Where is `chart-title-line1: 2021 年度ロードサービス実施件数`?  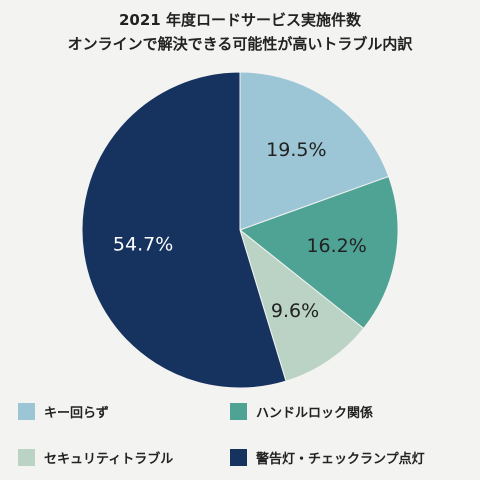 chart-title-line1: 2021 年度ロードサービス実施件数 is located at coordinates (240, 20).